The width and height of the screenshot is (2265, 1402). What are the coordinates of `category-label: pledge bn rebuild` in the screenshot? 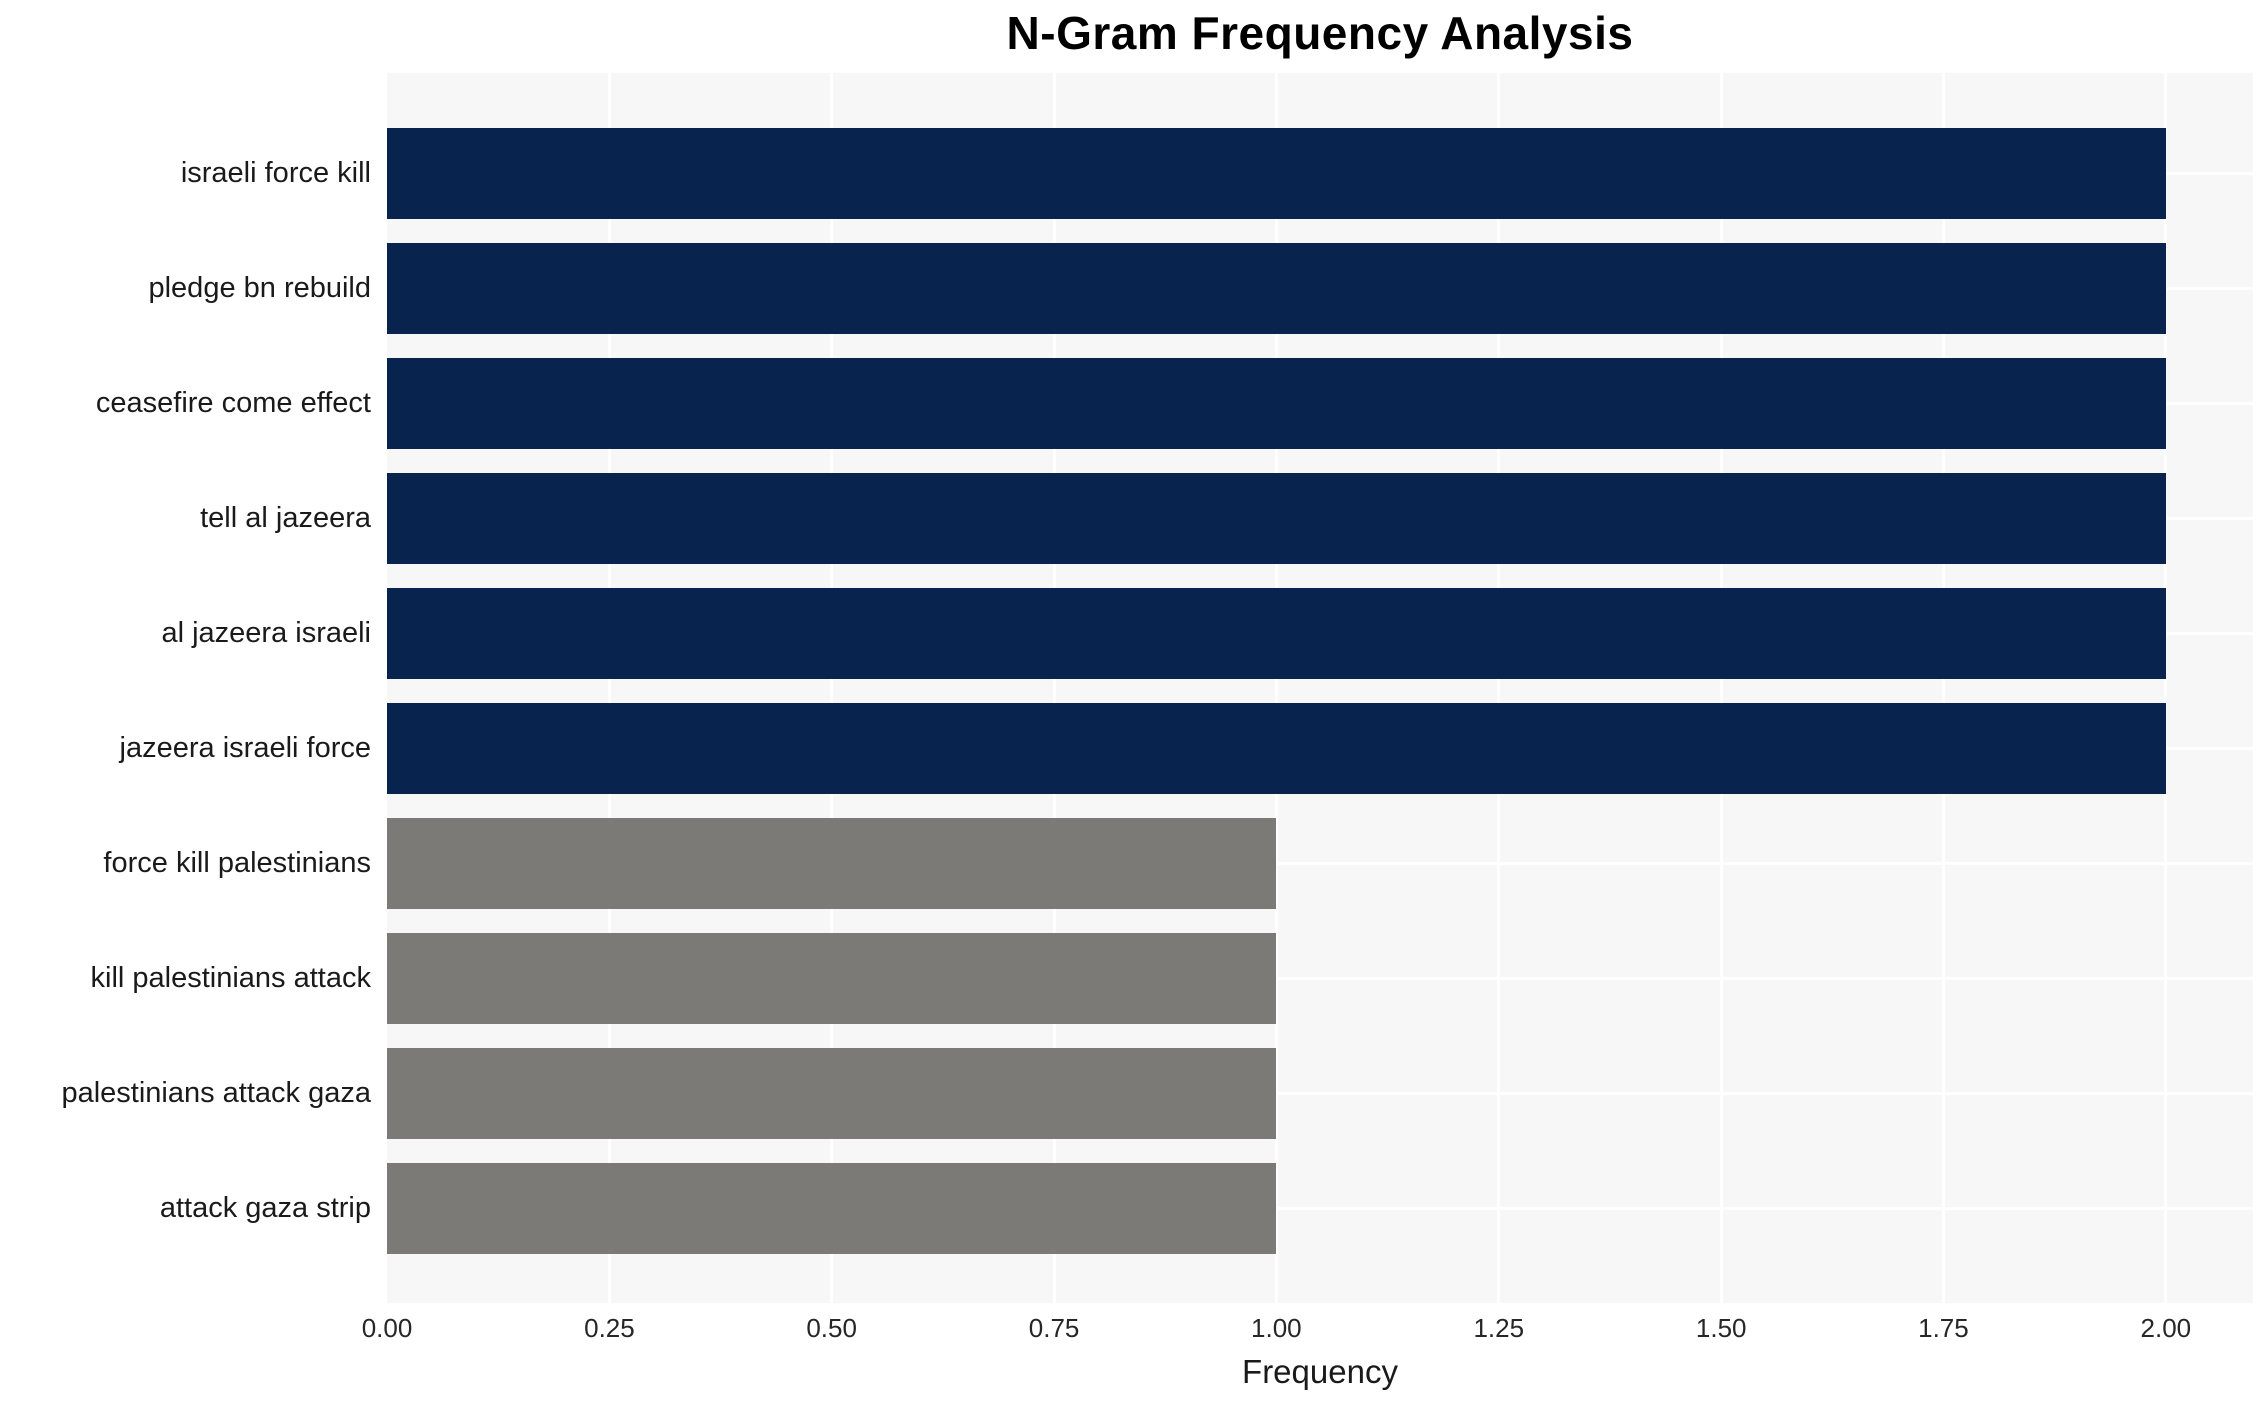 It's located at (259, 288).